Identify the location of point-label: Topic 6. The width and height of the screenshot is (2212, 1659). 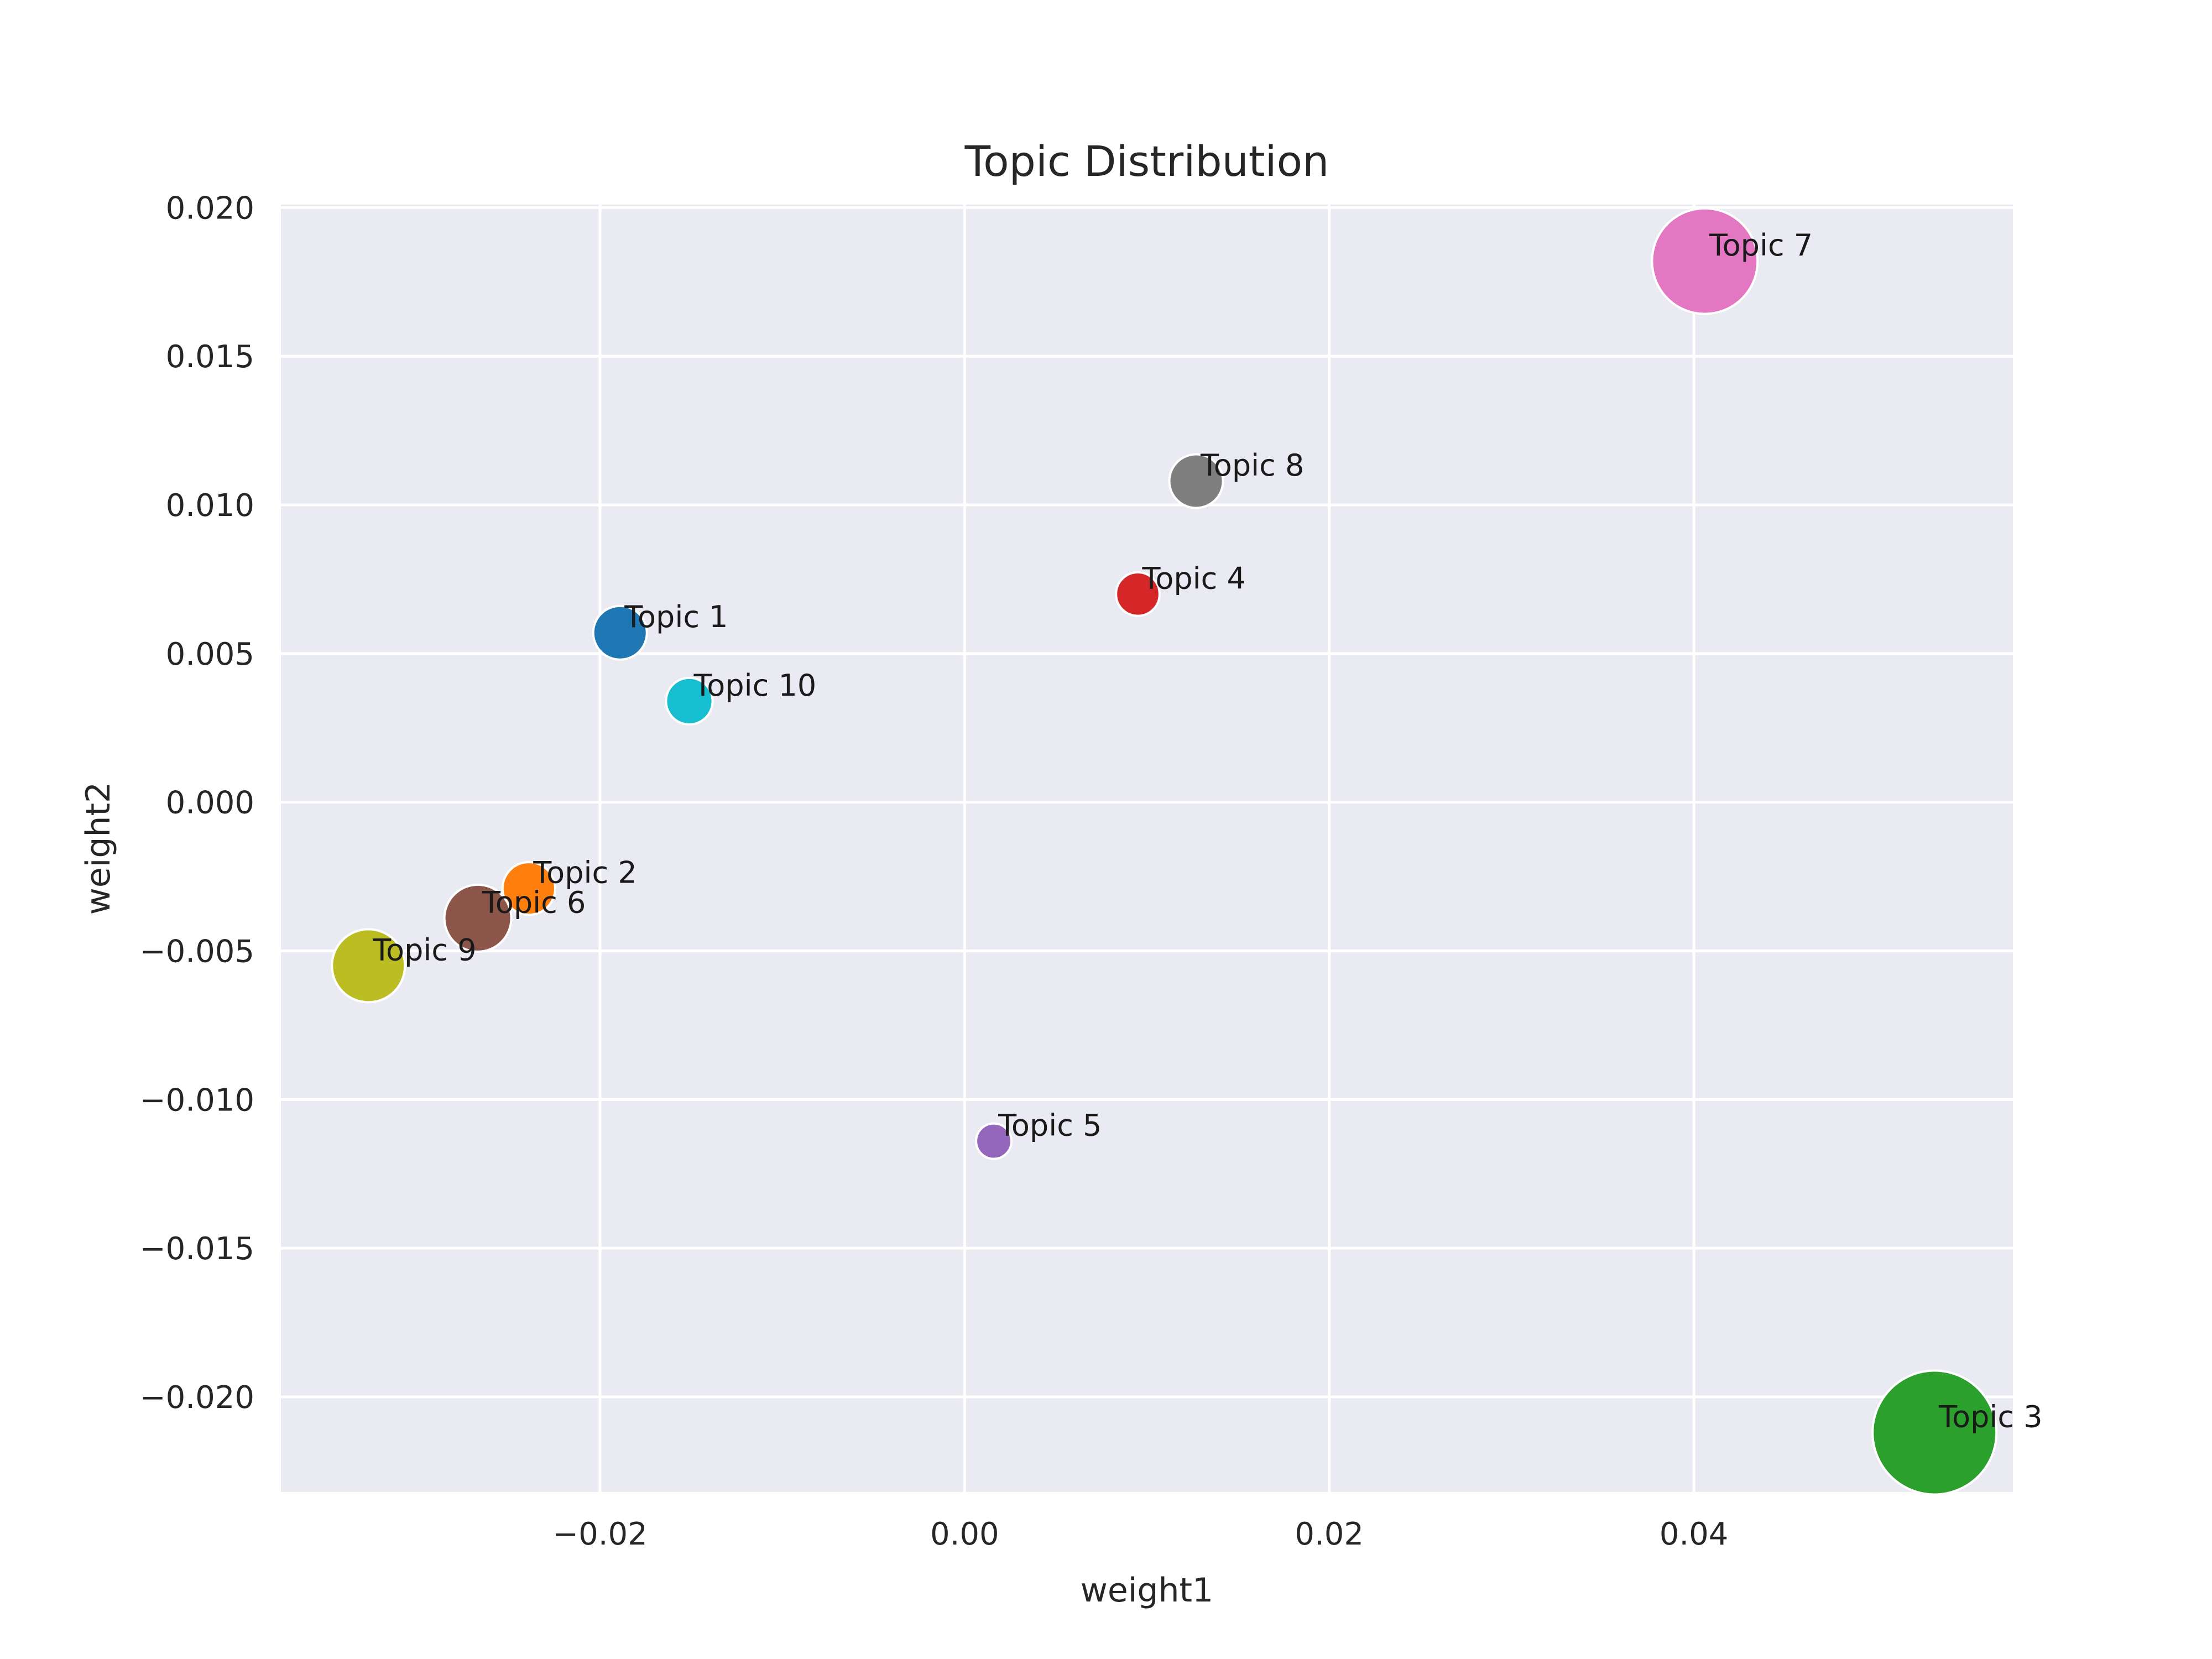
(534, 903).